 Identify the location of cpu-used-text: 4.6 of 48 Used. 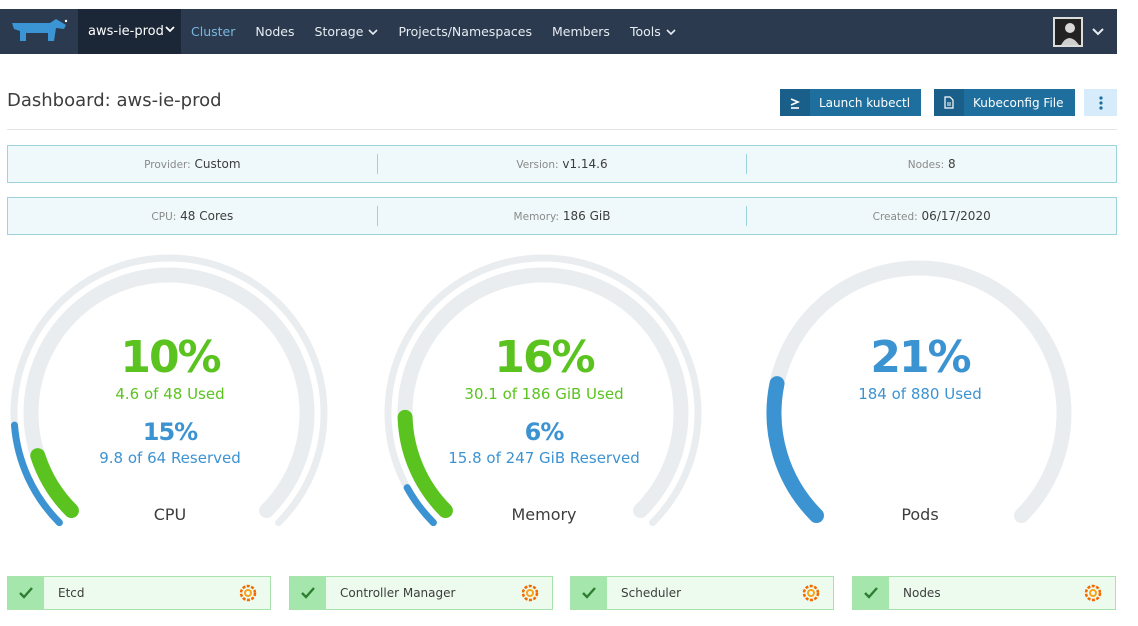
(170, 394).